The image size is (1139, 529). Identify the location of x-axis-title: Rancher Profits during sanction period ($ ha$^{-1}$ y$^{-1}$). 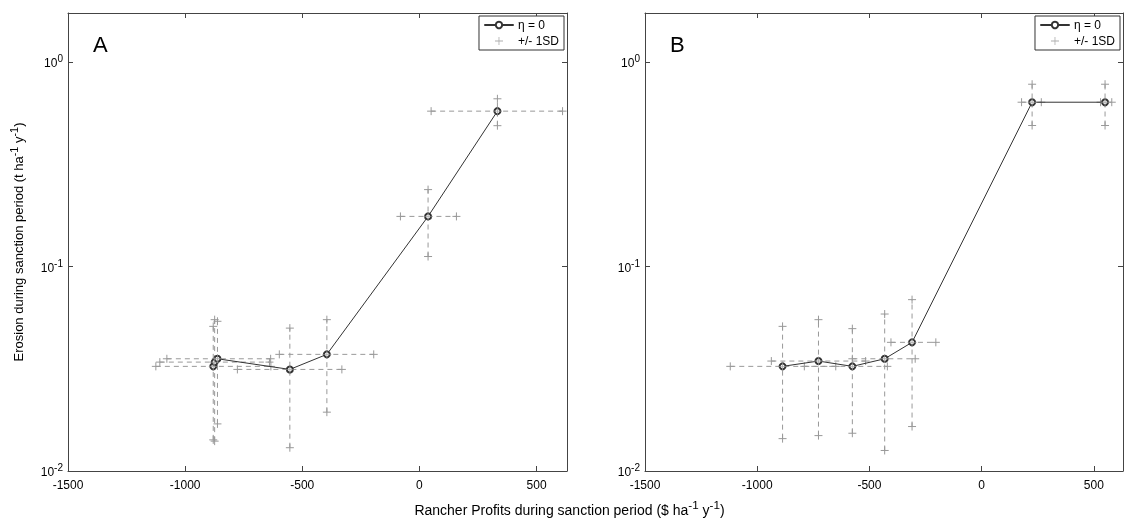
(569, 508).